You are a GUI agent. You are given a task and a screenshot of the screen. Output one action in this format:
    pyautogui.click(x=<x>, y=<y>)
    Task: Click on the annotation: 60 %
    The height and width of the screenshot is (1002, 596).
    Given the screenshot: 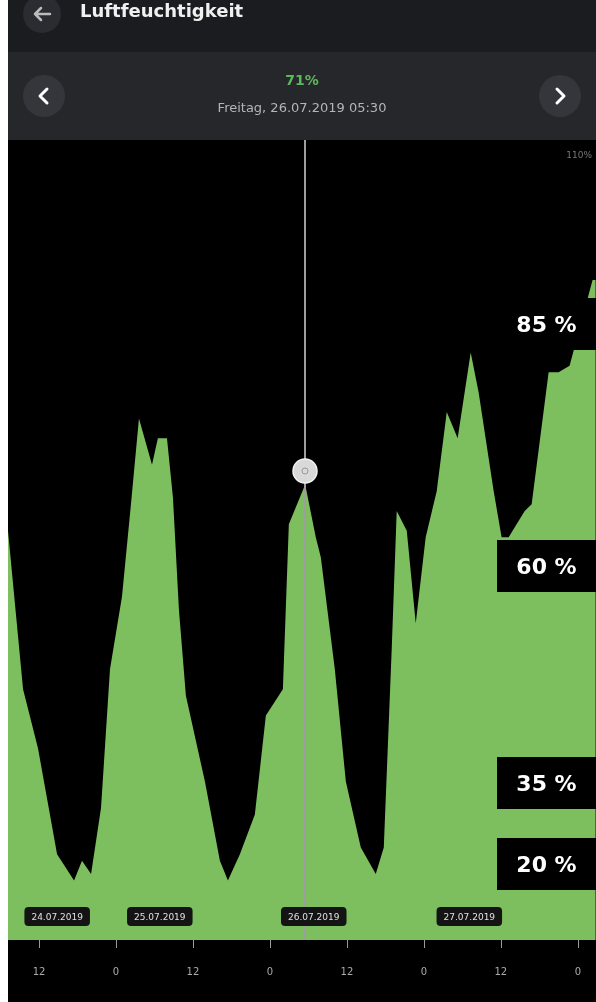 What is the action you would take?
    pyautogui.click(x=546, y=566)
    